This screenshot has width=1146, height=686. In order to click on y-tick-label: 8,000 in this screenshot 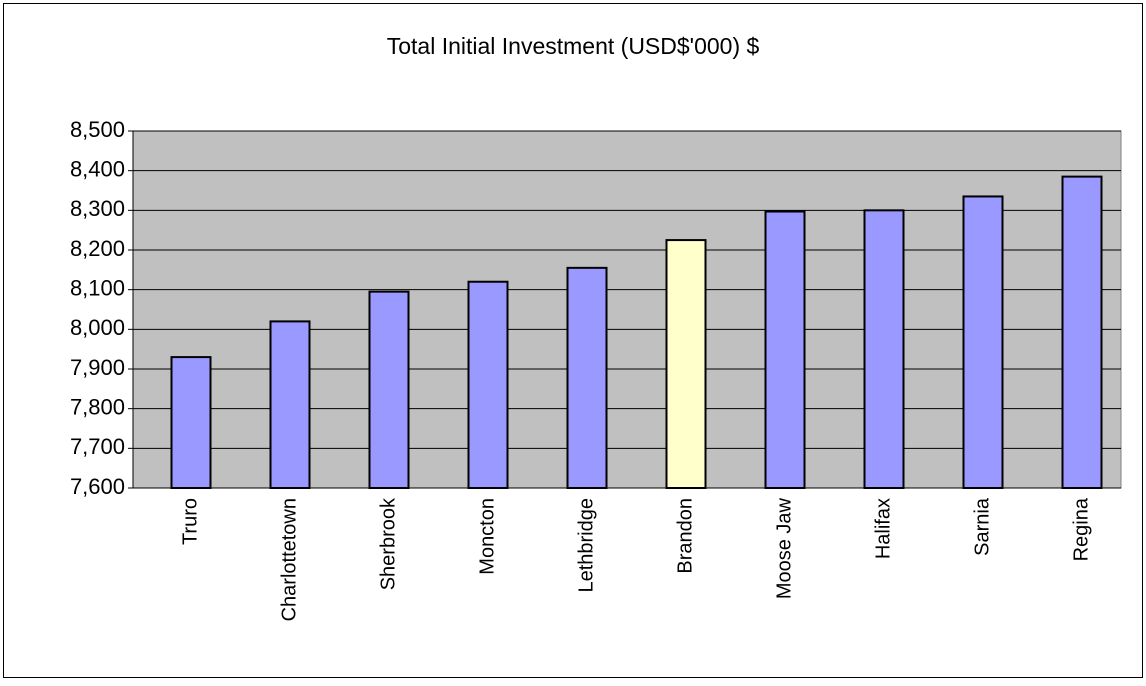, I will do `click(97, 327)`.